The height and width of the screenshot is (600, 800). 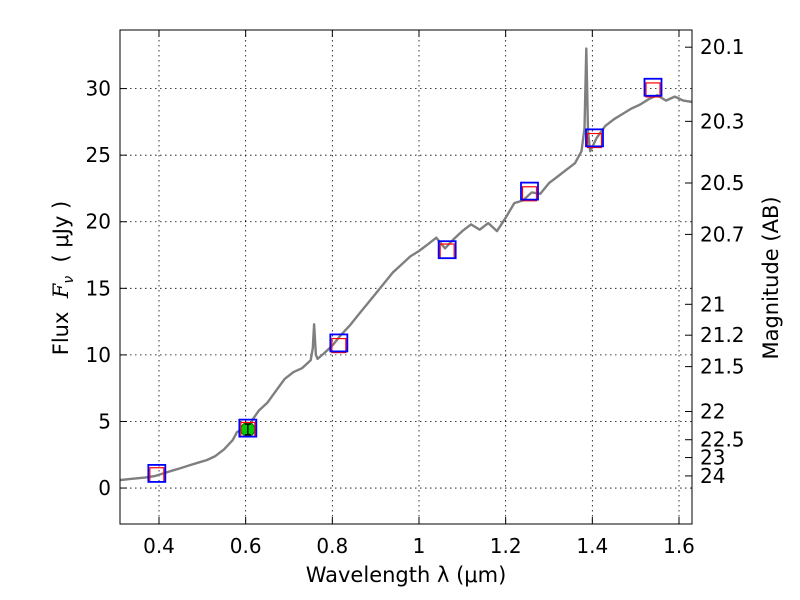 What do you see at coordinates (246, 546) in the screenshot?
I see `x-tick-label: 0.6` at bounding box center [246, 546].